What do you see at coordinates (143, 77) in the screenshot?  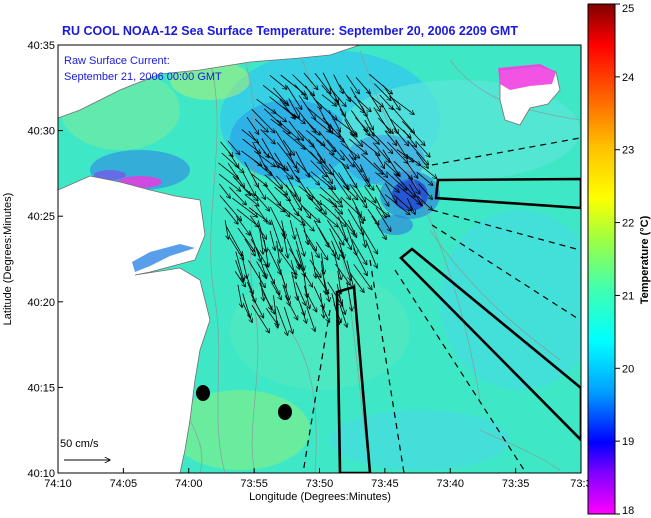 I see `legend-line-2: September 21, 2006 00:00 GMT` at bounding box center [143, 77].